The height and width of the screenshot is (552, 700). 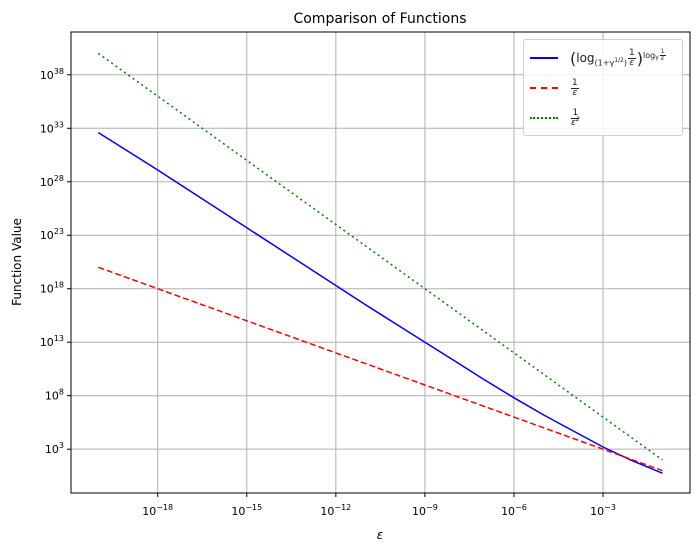 I want to click on legend-label-3: 1 ε2, so click(x=575, y=117).